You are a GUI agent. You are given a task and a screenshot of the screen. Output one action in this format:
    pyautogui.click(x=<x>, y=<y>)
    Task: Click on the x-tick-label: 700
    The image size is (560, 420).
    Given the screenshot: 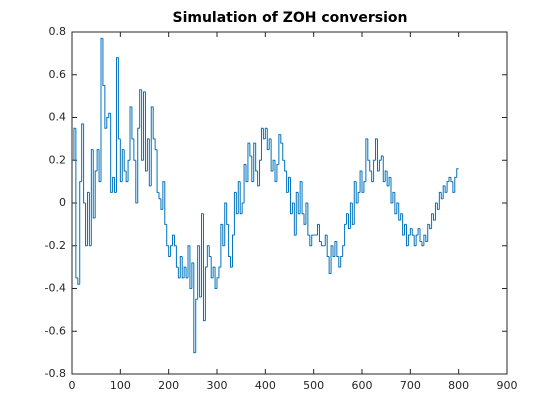 What is the action you would take?
    pyautogui.click(x=410, y=385)
    